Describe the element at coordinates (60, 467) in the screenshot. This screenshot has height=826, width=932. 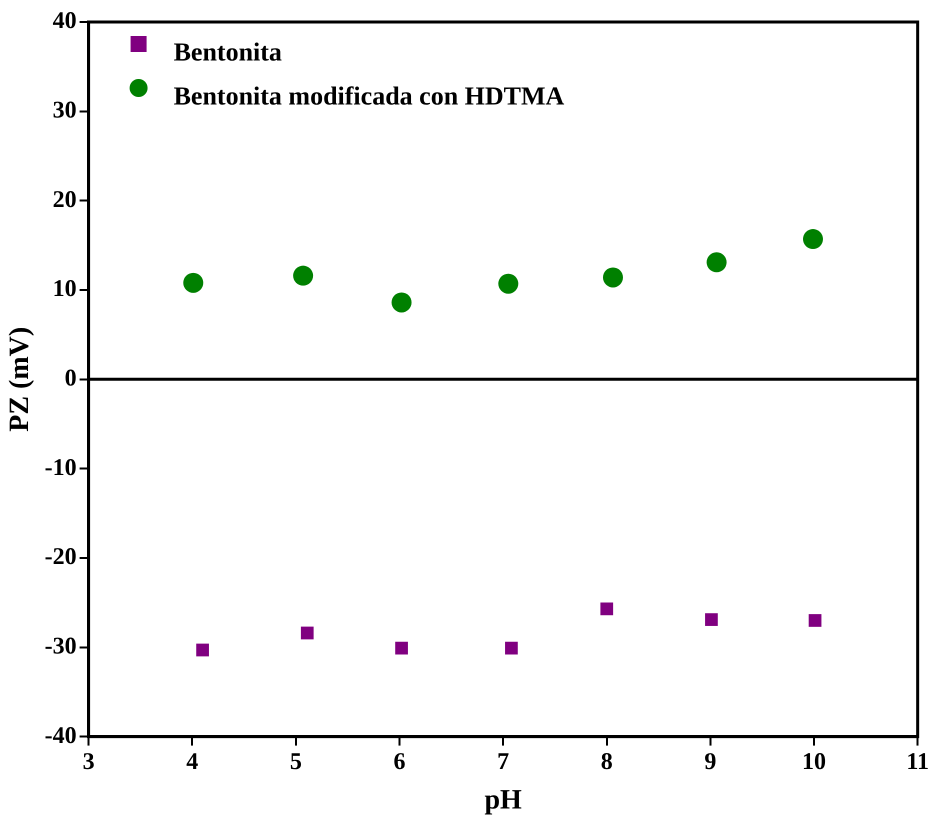
I see `y-tick-label: -10` at that location.